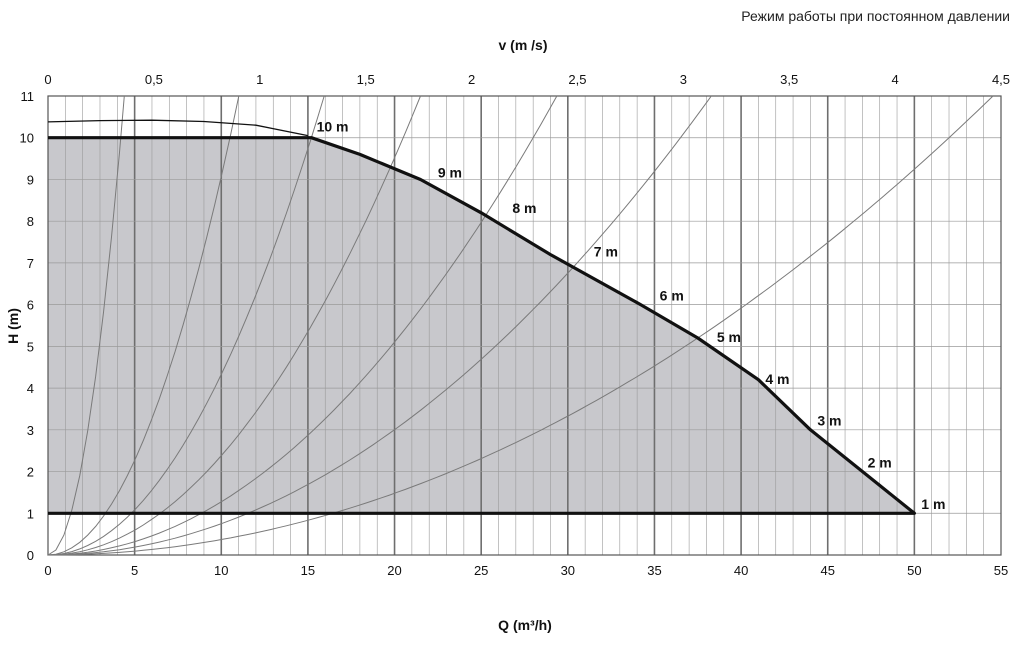 Image resolution: width=1024 pixels, height=647 pixels. I want to click on x-tick-label: 40, so click(741, 570).